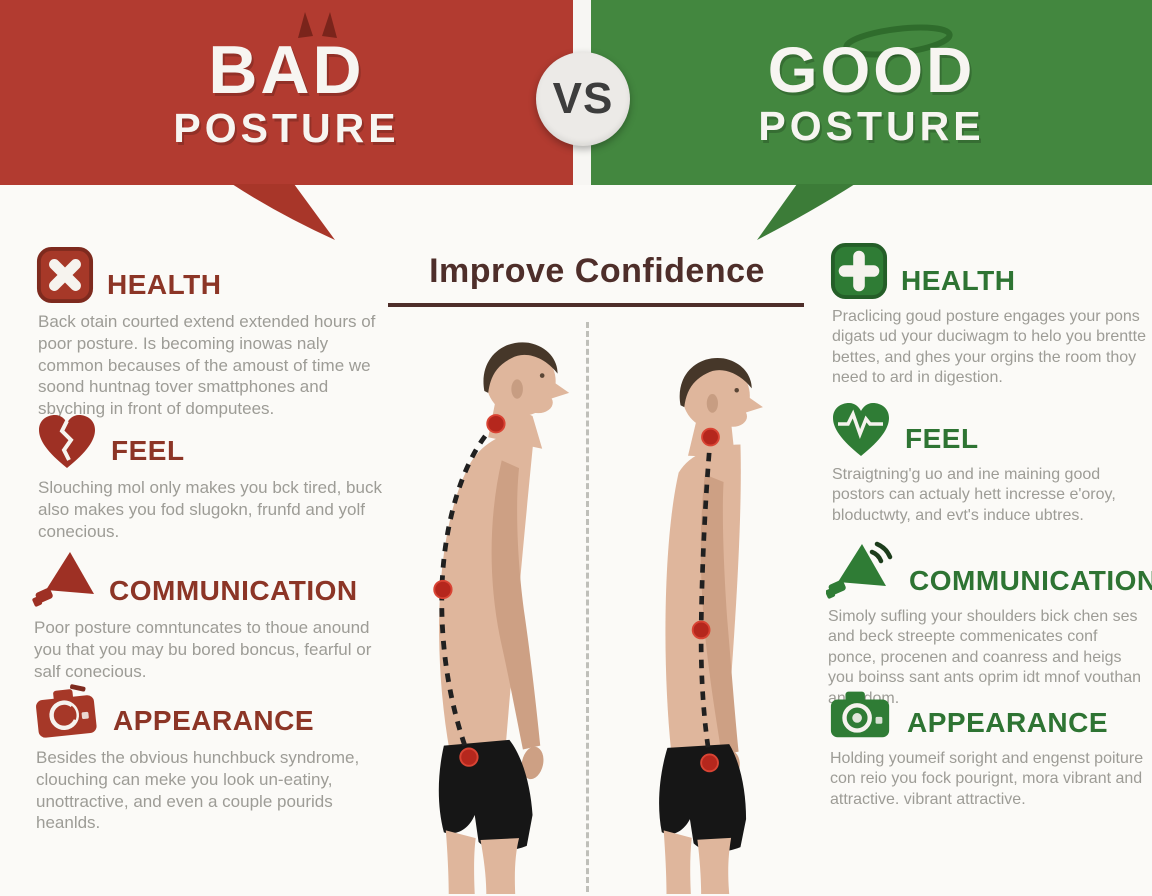 Image resolution: width=1152 pixels, height=896 pixels. Describe the element at coordinates (468, 590) in the screenshot. I see `bad-spine-line` at that location.